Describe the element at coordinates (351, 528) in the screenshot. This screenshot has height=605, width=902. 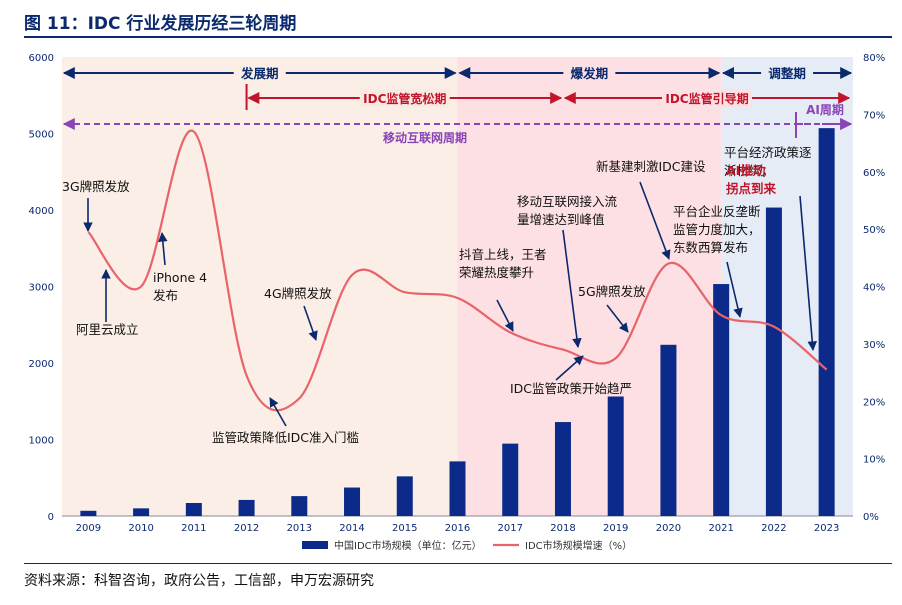
I see `x-tick-label: 2014` at that location.